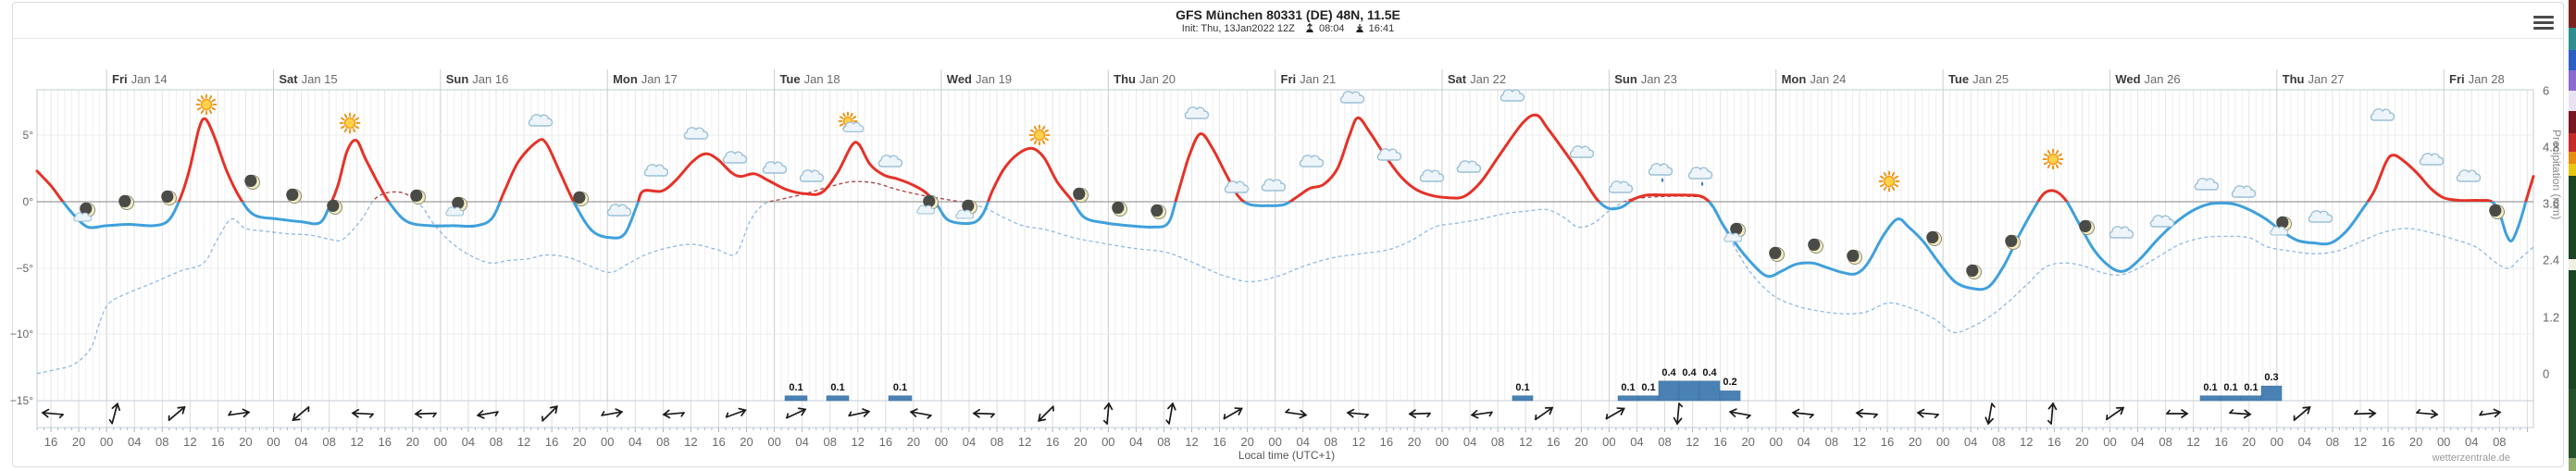 The image size is (2576, 471). I want to click on precip-axis-title: Precipitation (mm), so click(2556, 175).